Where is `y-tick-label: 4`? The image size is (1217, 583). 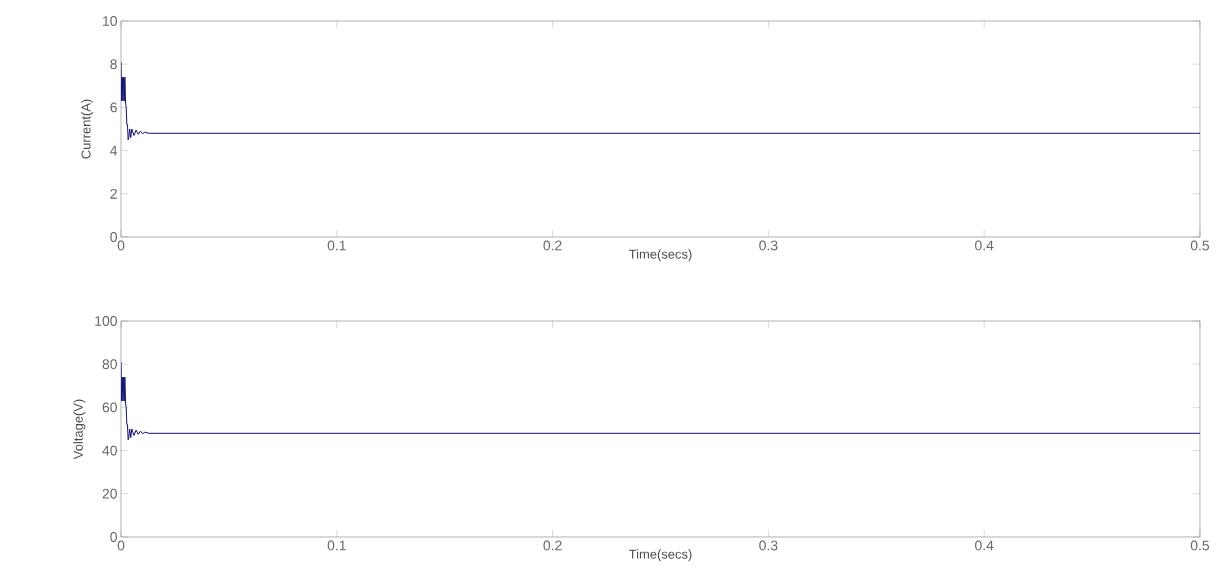 y-tick-label: 4 is located at coordinates (114, 150).